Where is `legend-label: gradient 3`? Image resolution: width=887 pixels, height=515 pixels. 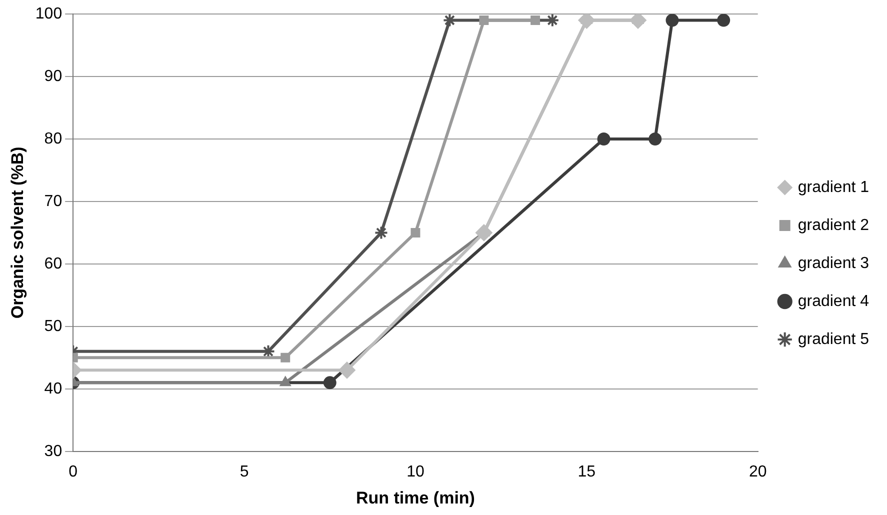 legend-label: gradient 3 is located at coordinates (834, 263).